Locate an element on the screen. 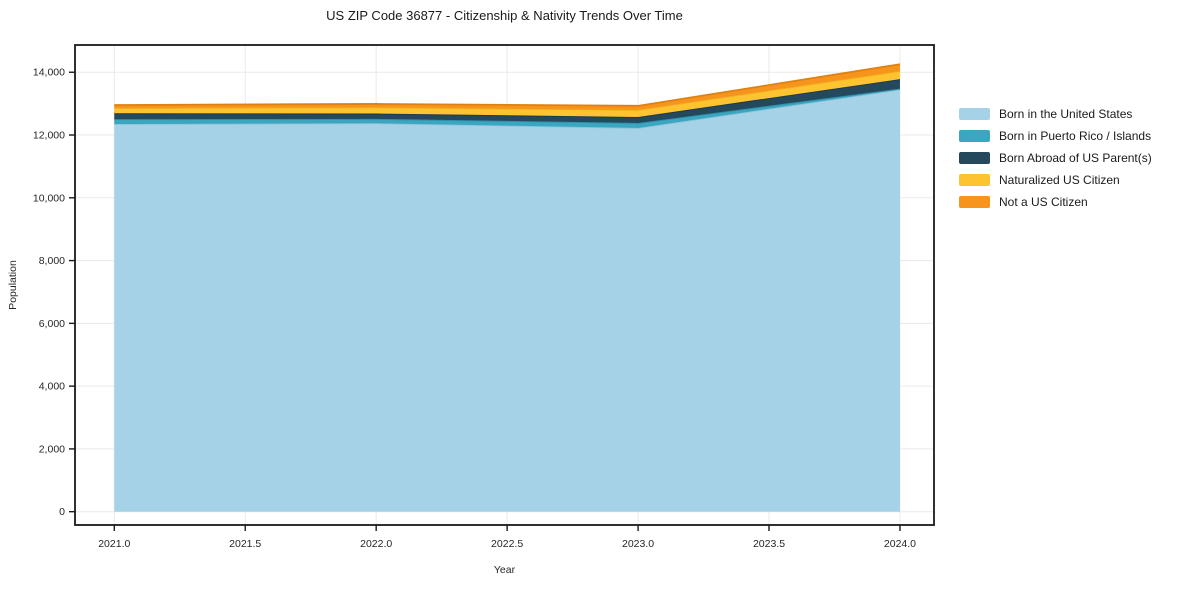 The width and height of the screenshot is (1189, 590). y-tick-label: 12,000 is located at coordinates (49, 136).